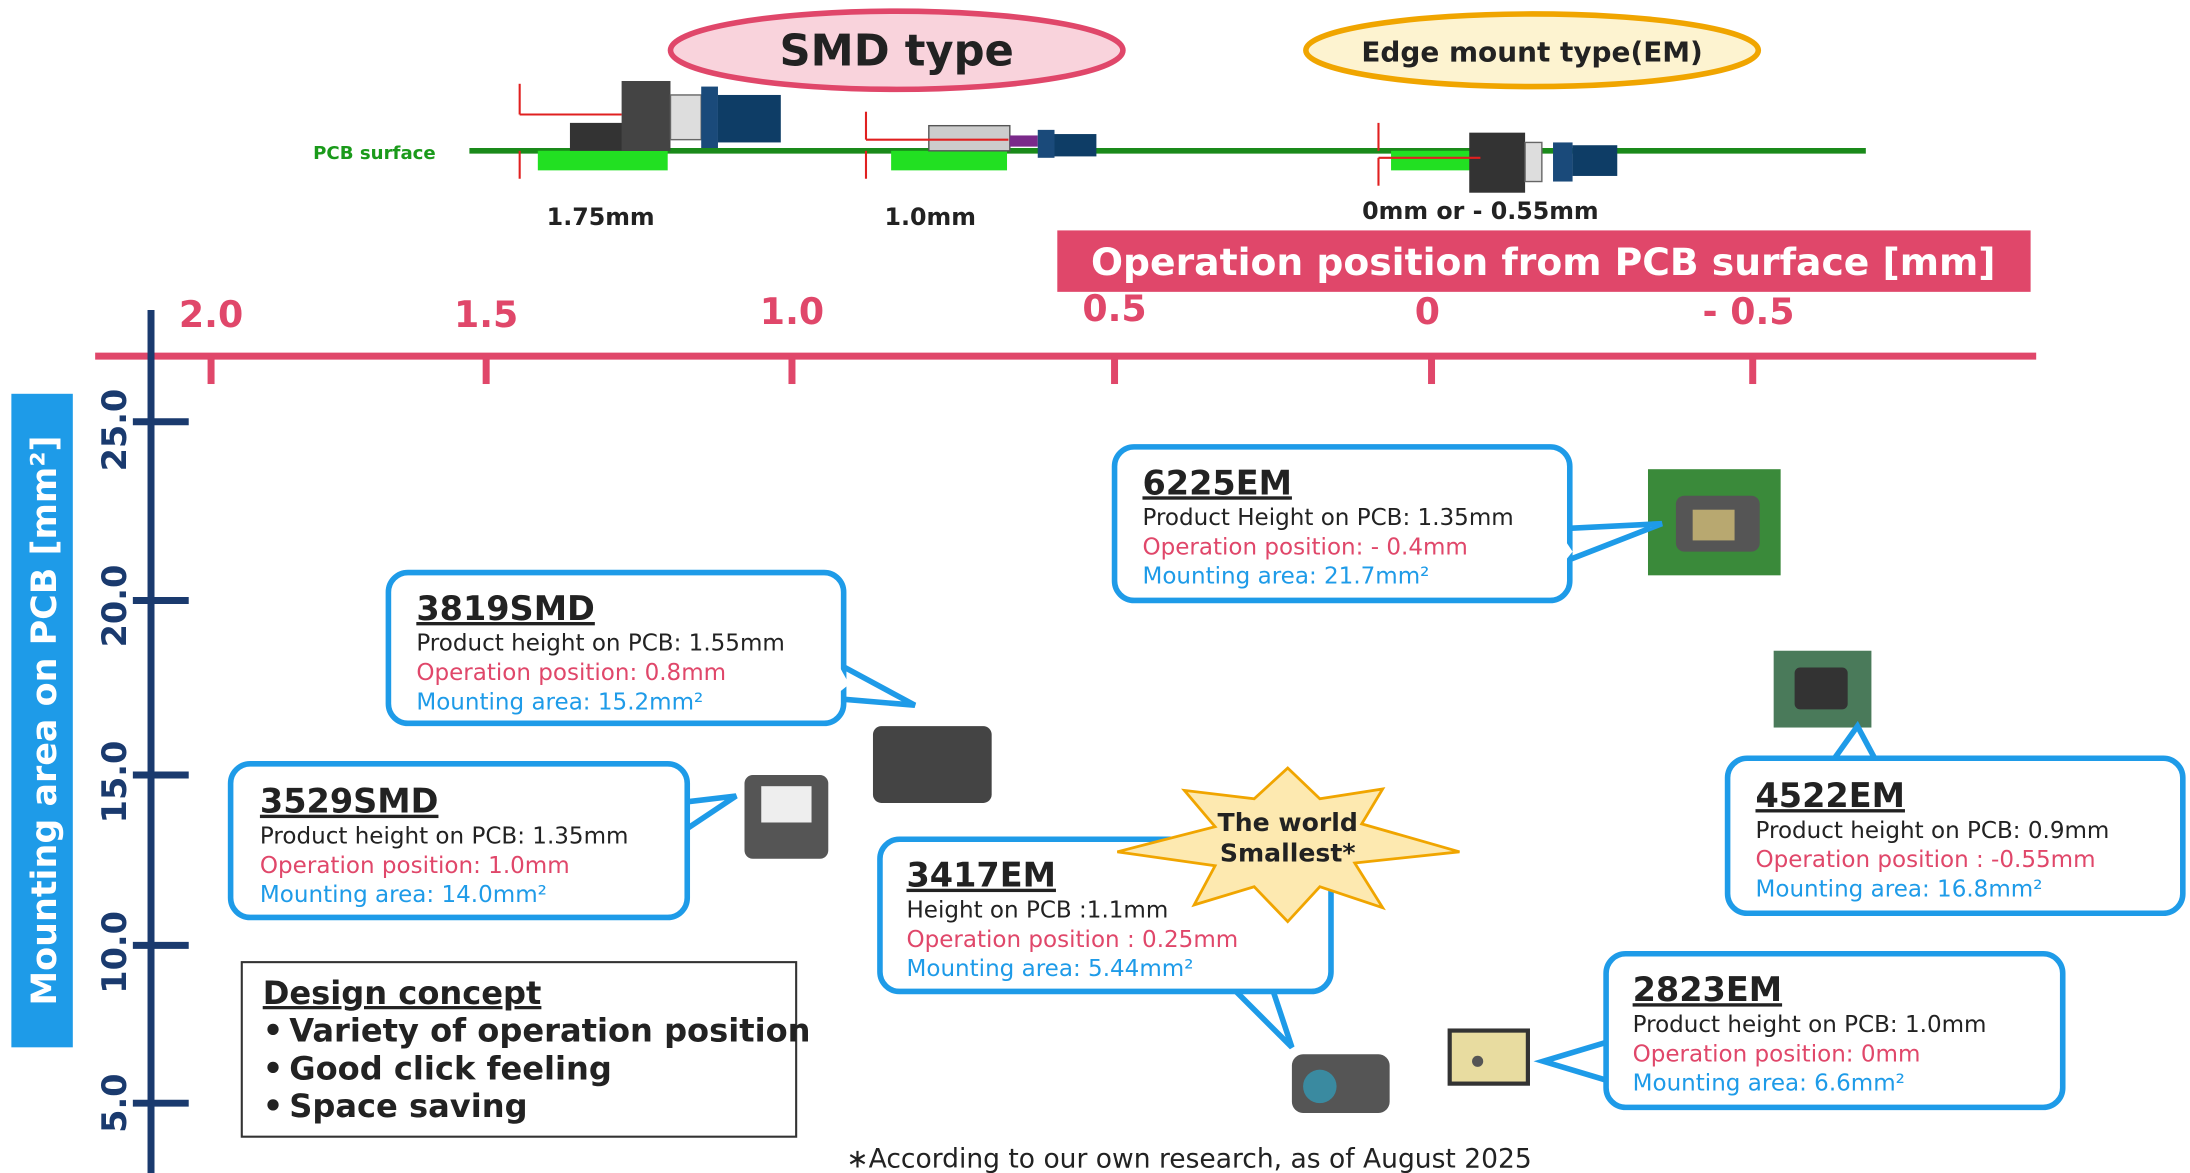 Image resolution: width=2190 pixels, height=1173 pixels. I want to click on product-name: 3819SMD, so click(505, 608).